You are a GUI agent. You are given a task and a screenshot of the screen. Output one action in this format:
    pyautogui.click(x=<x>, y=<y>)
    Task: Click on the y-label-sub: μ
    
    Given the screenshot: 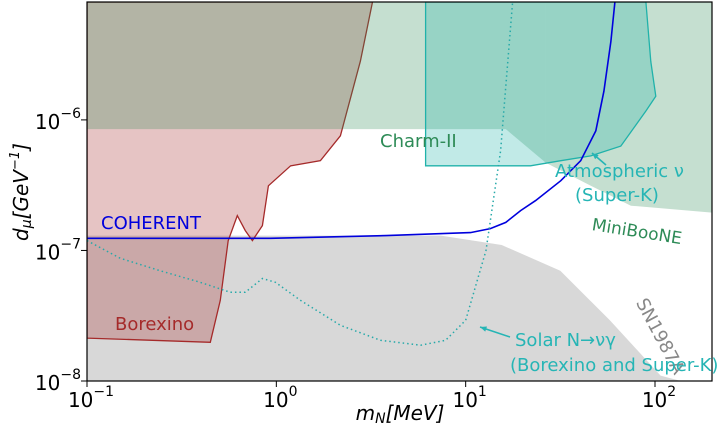 What is the action you would take?
    pyautogui.click(x=27, y=224)
    